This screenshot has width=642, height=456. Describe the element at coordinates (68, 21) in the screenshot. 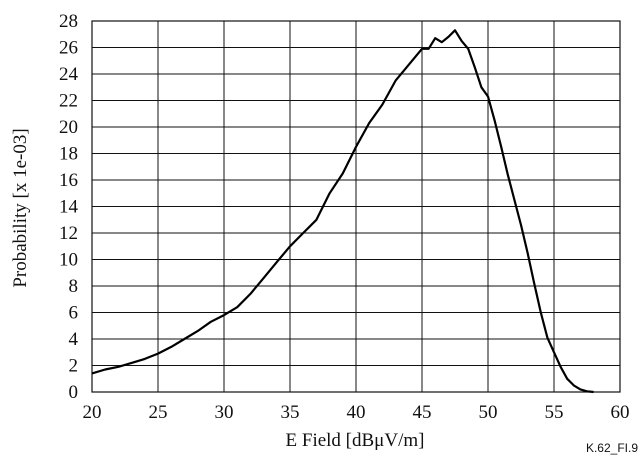

I see `y-tick-label: 28` at that location.